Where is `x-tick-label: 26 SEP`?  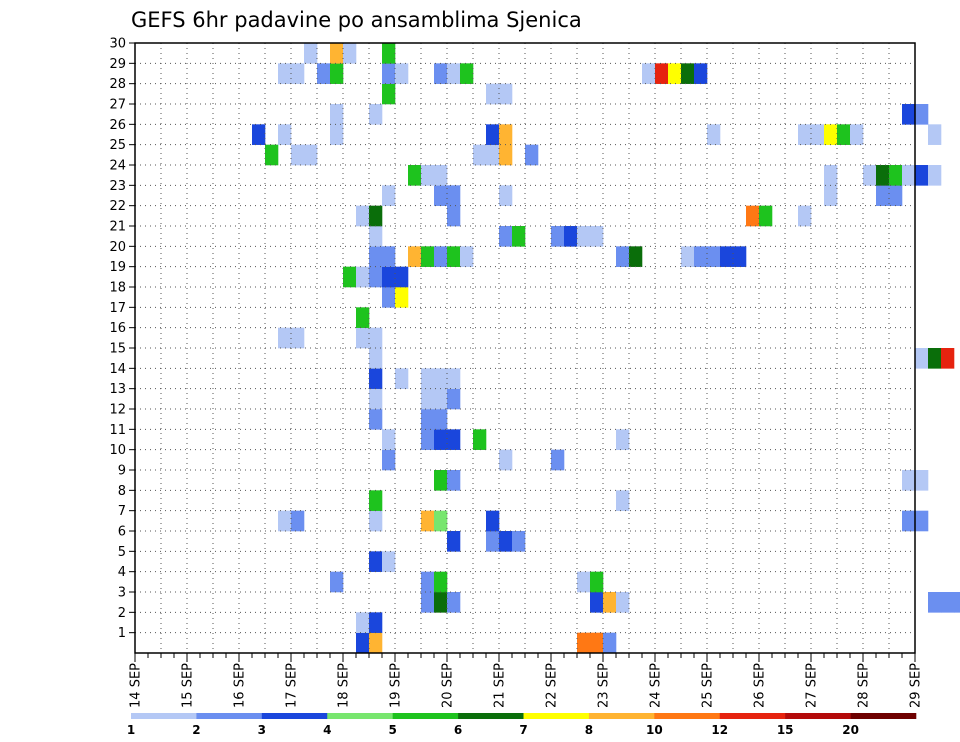 x-tick-label: 26 SEP is located at coordinates (760, 685).